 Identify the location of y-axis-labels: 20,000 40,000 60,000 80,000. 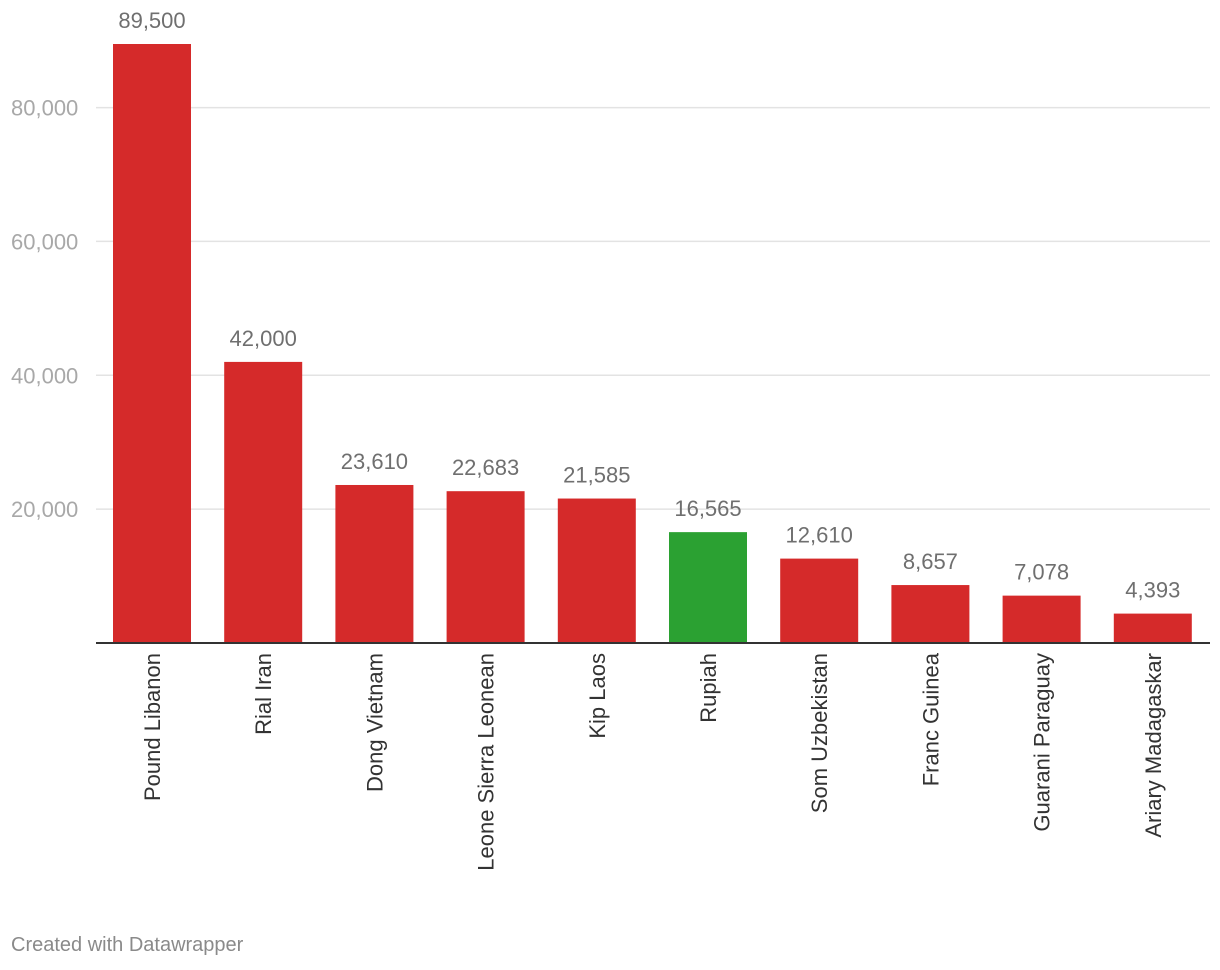
(44, 309).